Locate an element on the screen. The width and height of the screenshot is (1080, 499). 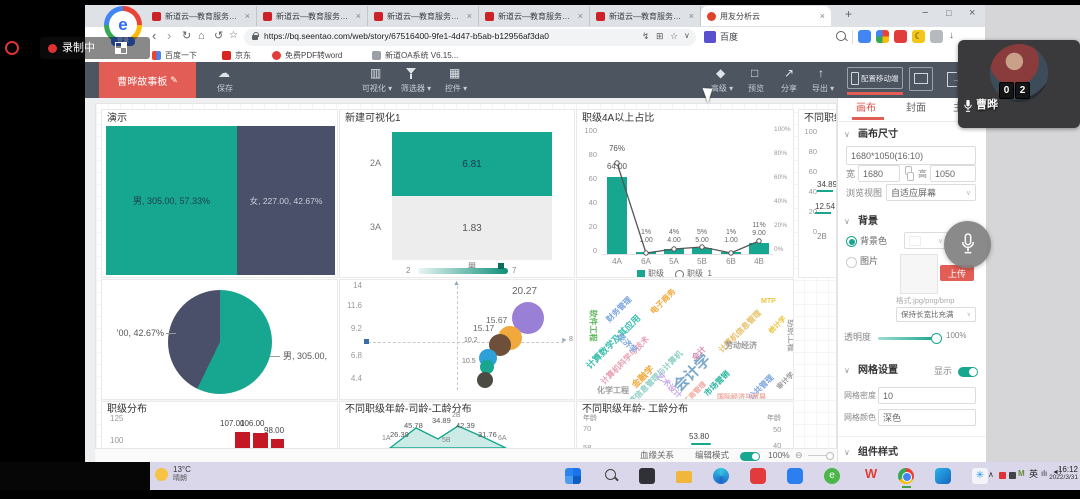
grid-color-select: 深色 is located at coordinates (927, 417).